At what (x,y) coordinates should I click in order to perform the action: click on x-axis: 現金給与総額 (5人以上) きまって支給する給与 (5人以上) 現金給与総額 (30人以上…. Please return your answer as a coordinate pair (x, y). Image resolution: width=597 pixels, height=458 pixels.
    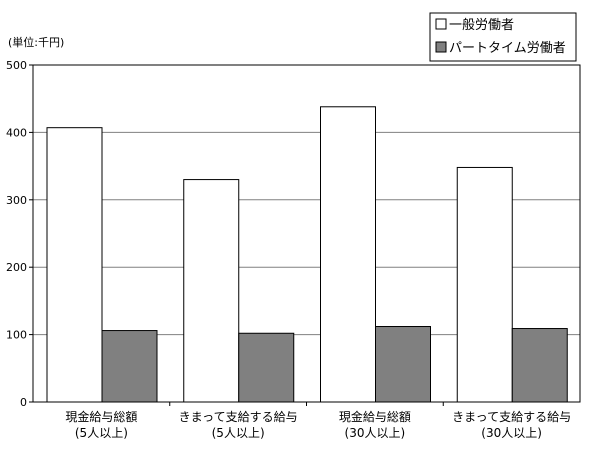
    Looking at the image, I should click on (318, 421).